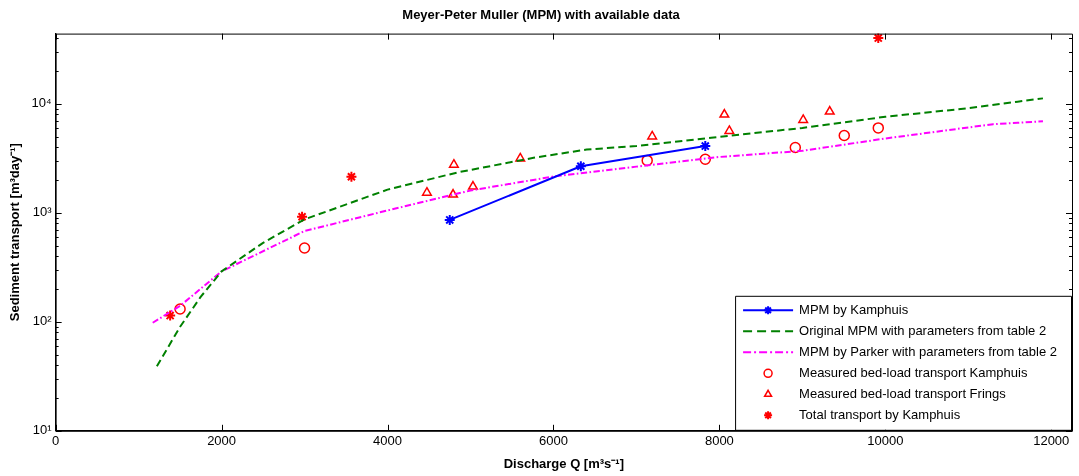 The image size is (1079, 476). Describe the element at coordinates (928, 351) in the screenshot. I see `legend-label: MPM by Parker with parameters from table 2` at that location.